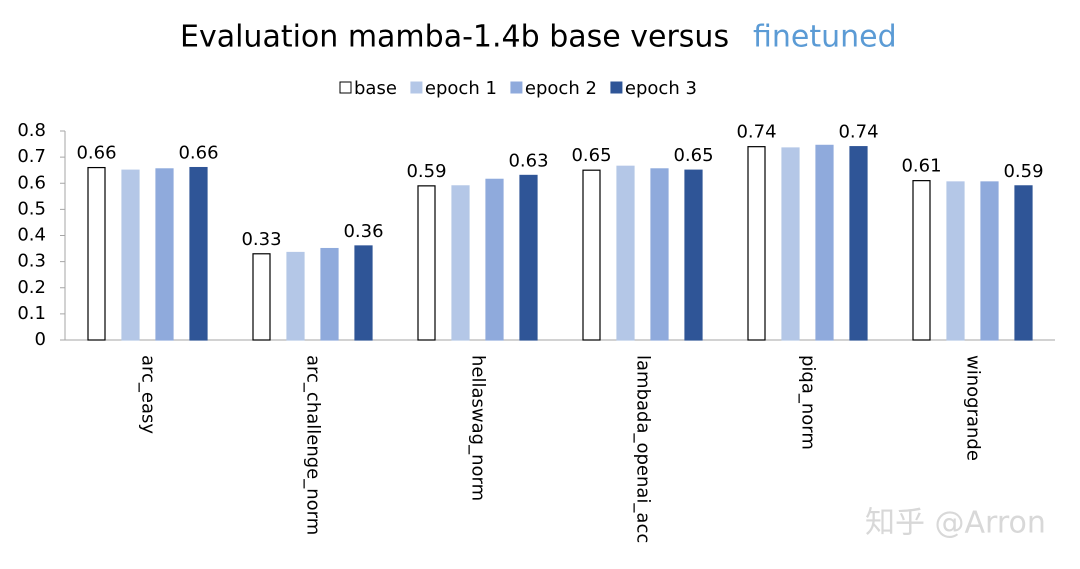 This screenshot has height=569, width=1080. I want to click on x-tick-label: lambada_openai_acc, so click(643, 449).